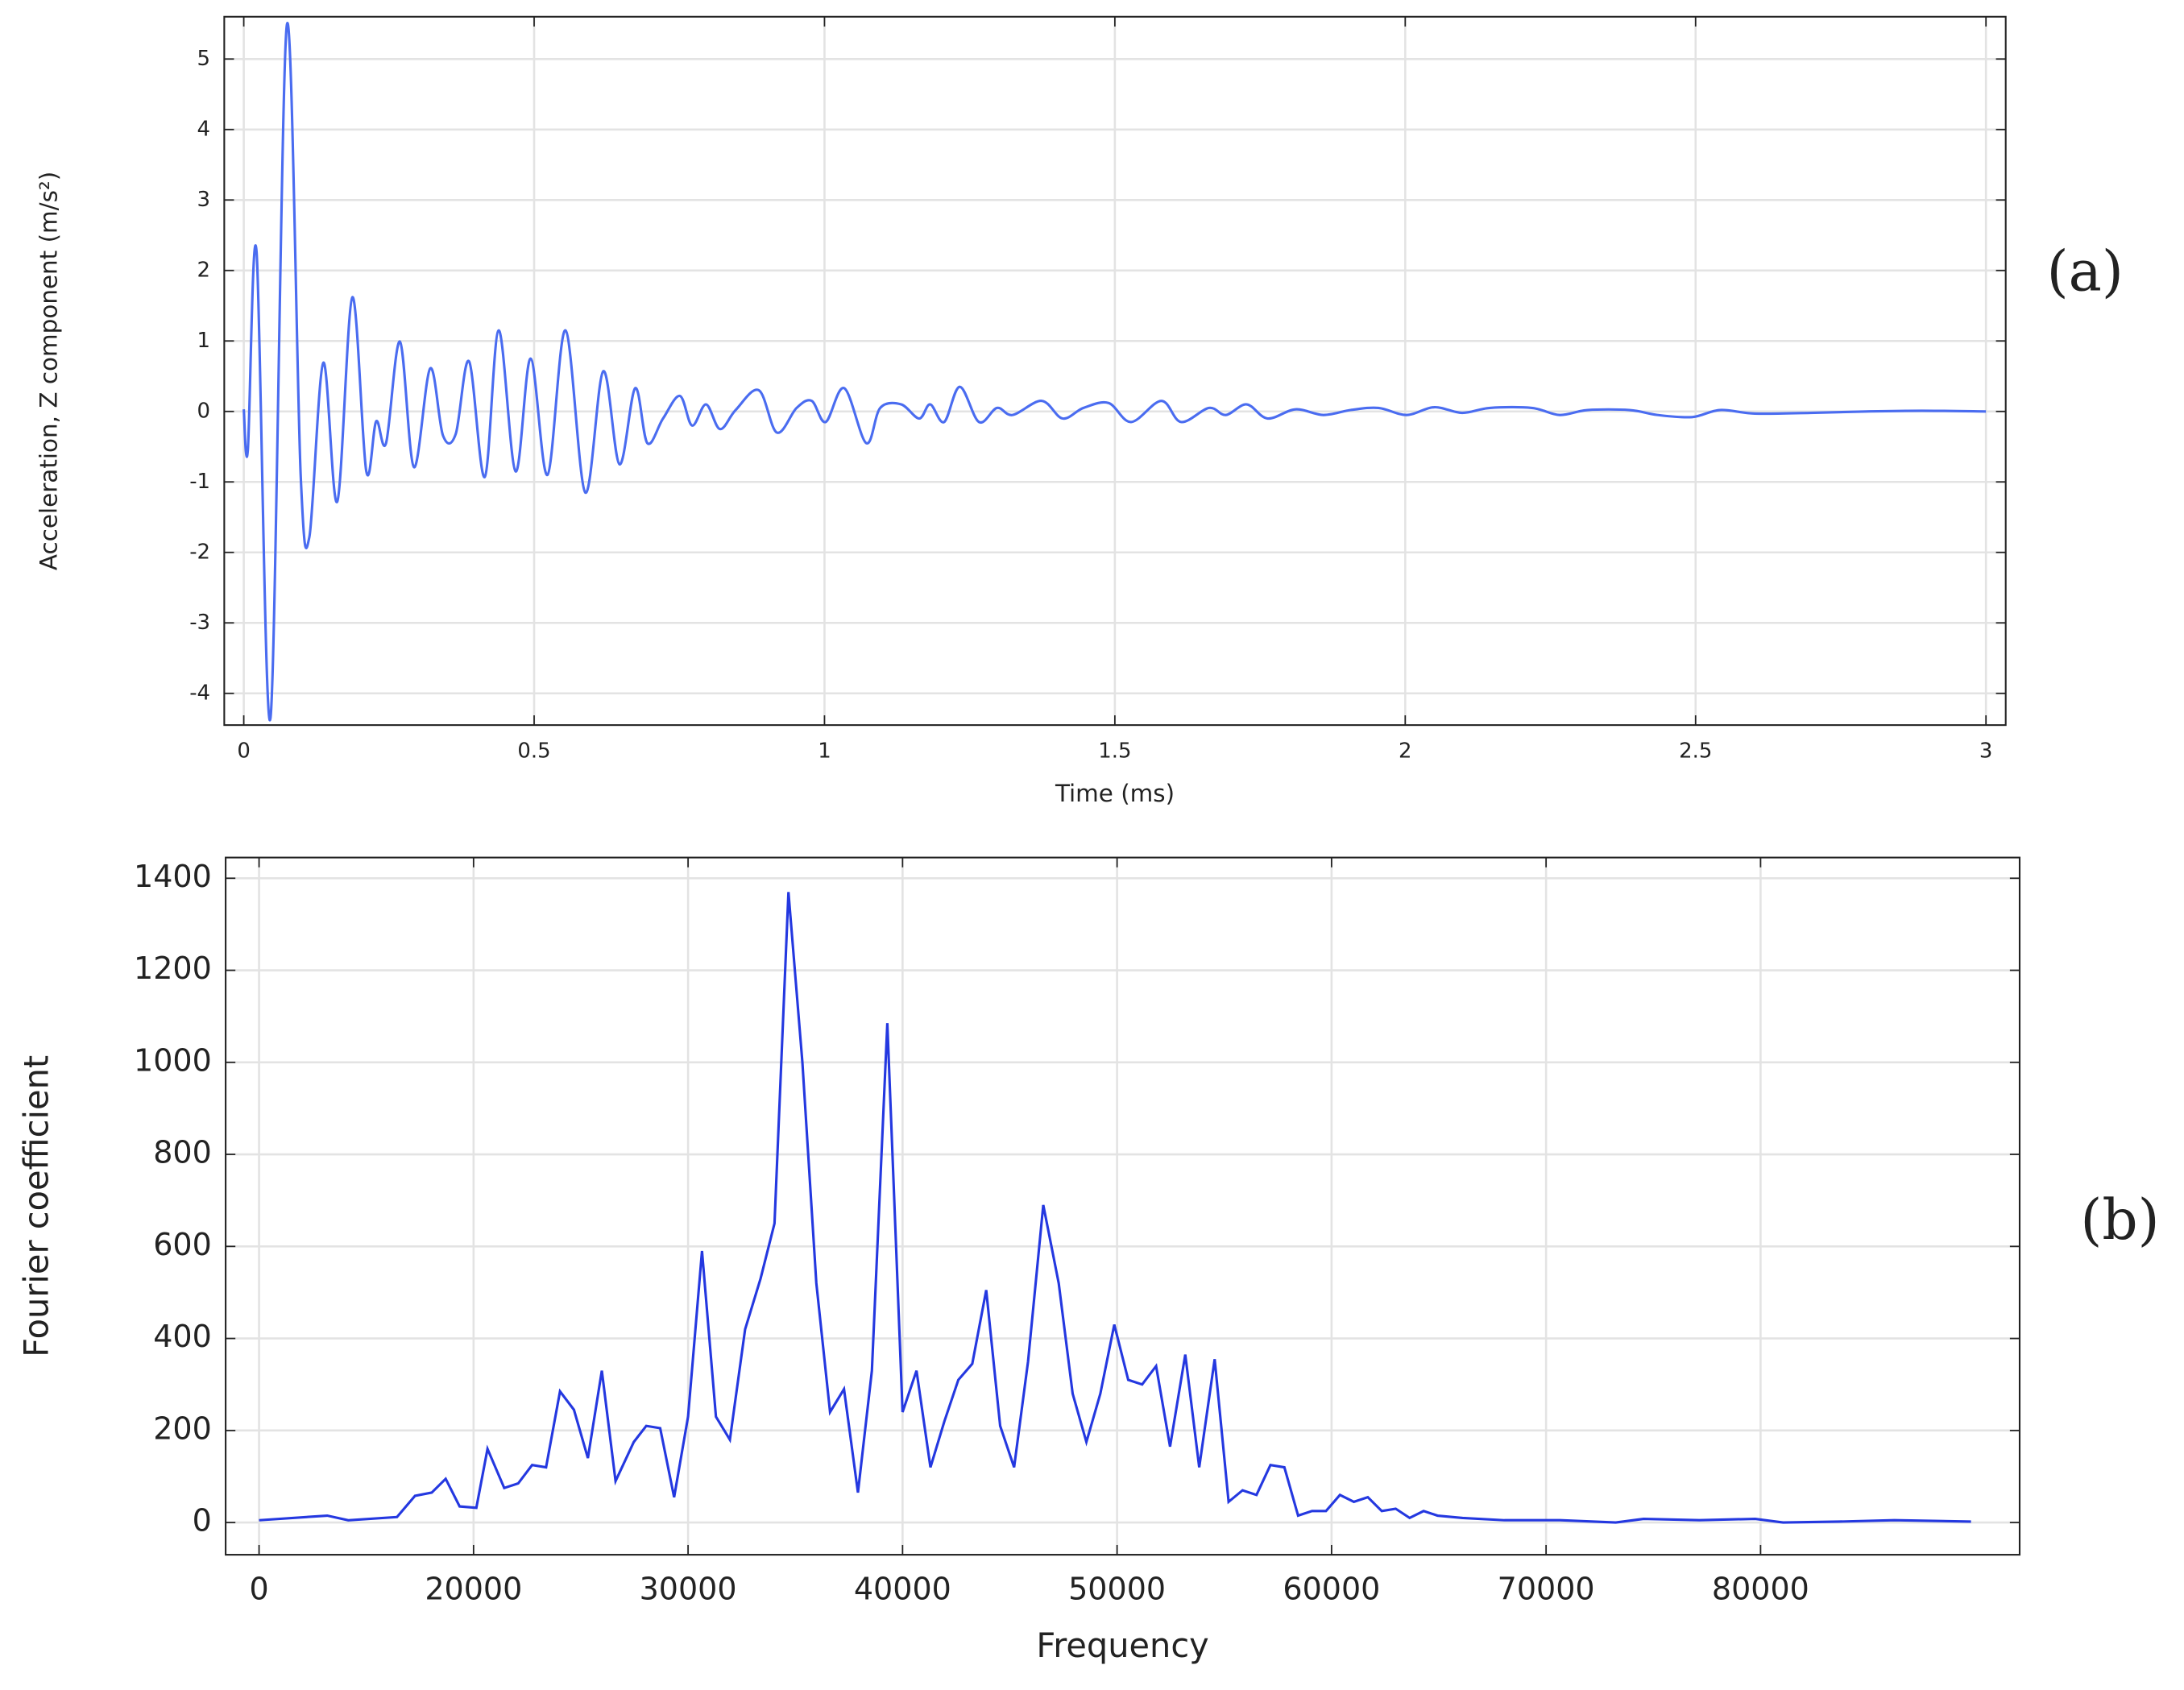 The height and width of the screenshot is (1690, 2184). I want to click on y-tick-label: 3, so click(204, 200).